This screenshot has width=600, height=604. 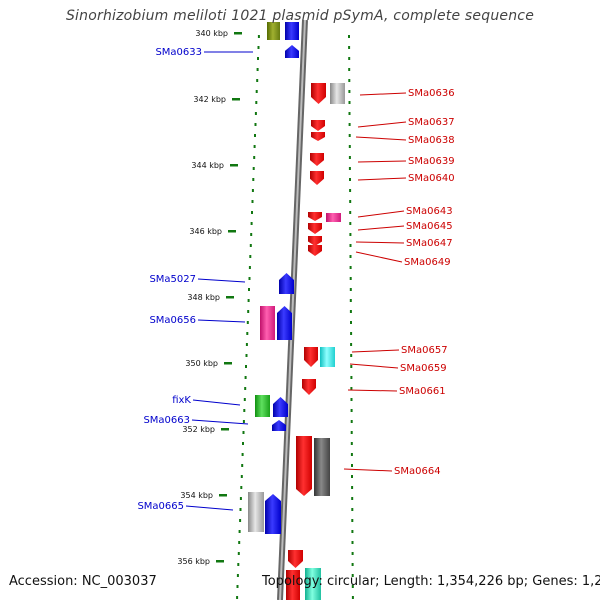 What do you see at coordinates (417, 471) in the screenshot?
I see `gene-label-reverse: SMa0664` at bounding box center [417, 471].